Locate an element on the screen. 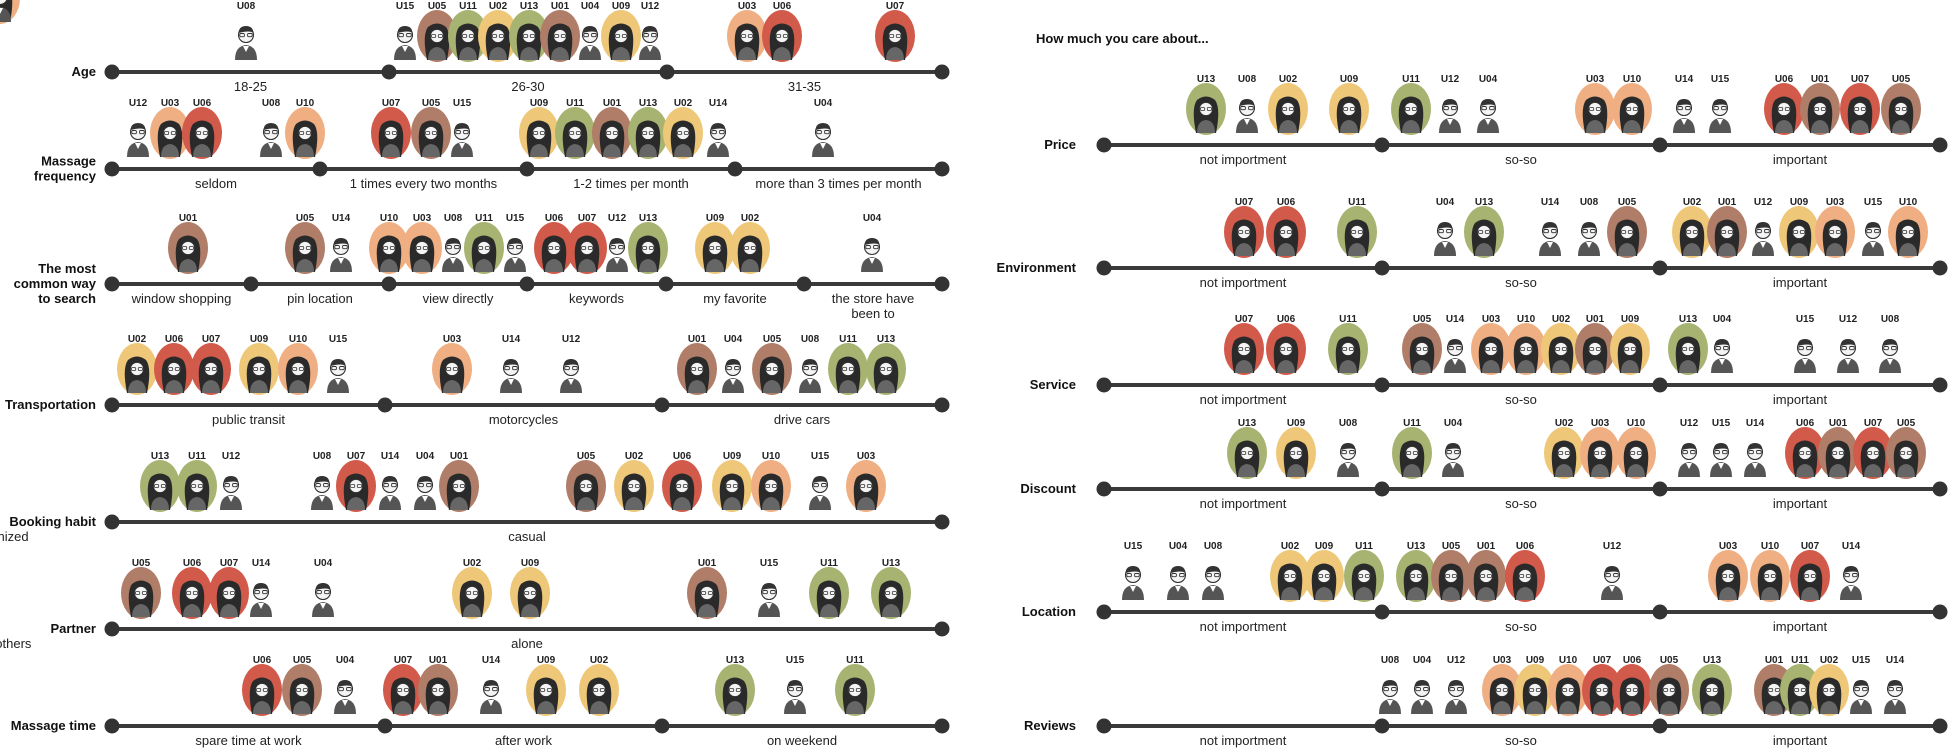  row-label: Reviews is located at coordinates (1050, 725).